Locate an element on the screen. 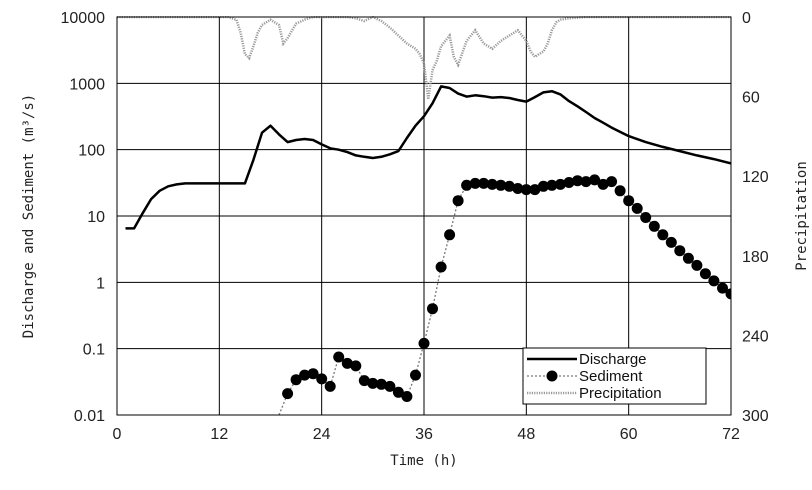 The width and height of the screenshot is (812, 490). y-left-tick-label: 1000 is located at coordinates (87, 84).